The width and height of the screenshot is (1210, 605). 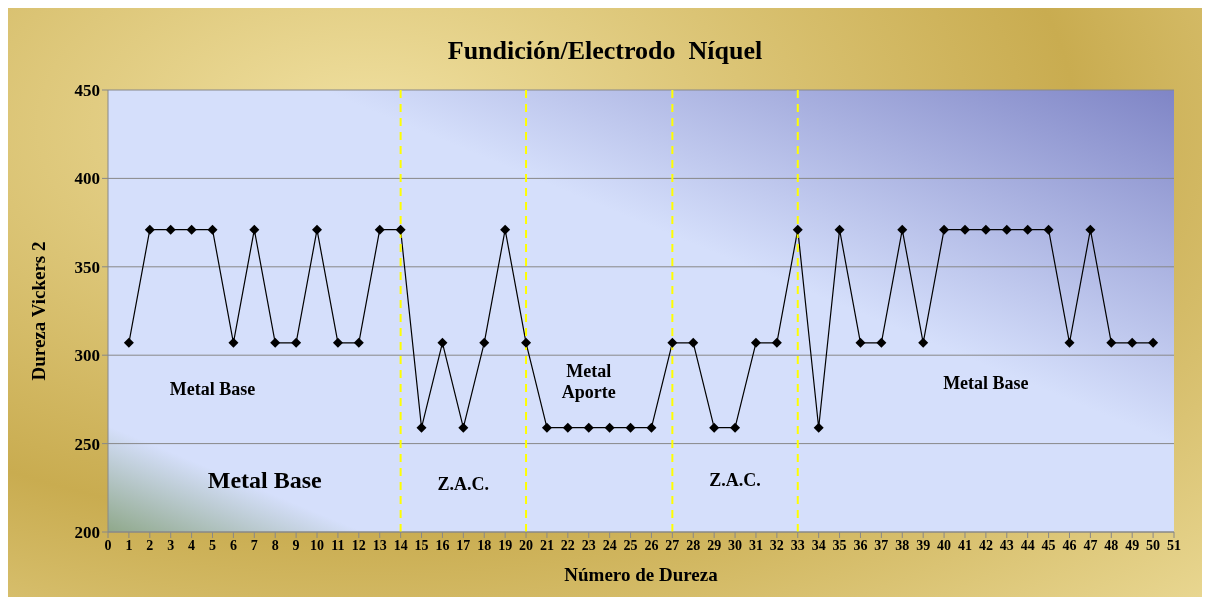 I want to click on x-tick-label: 35, so click(x=839, y=545).